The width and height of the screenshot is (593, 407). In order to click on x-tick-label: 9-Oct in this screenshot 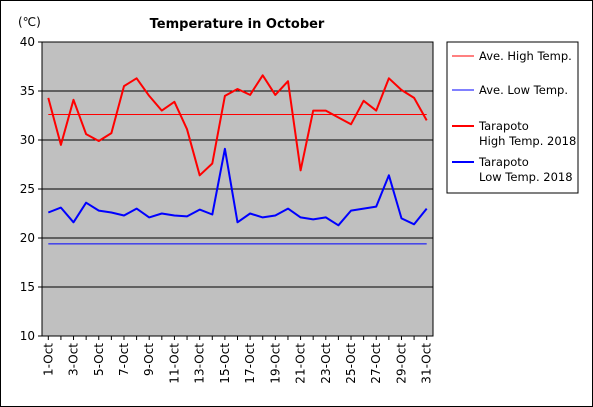, I will do `click(149, 359)`.